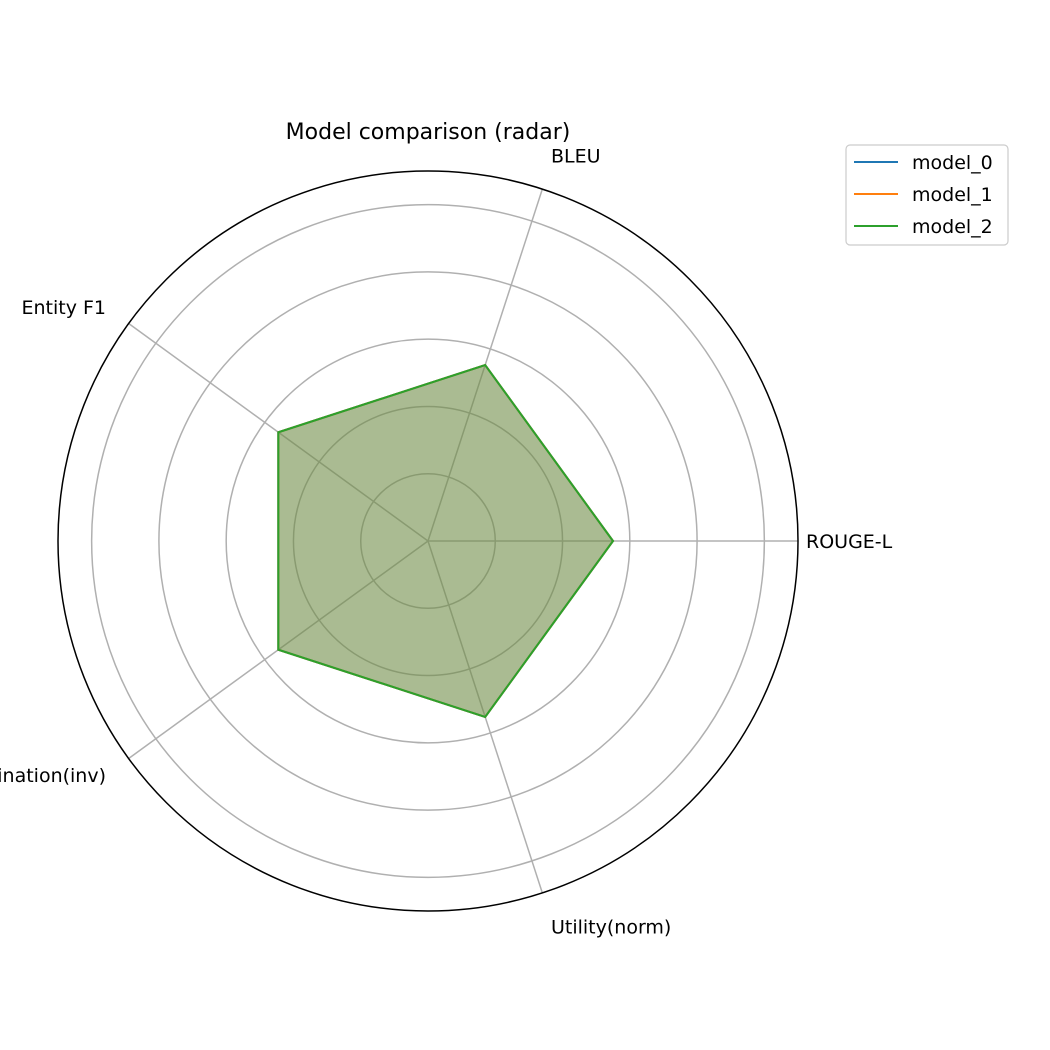 The width and height of the screenshot is (1050, 1050). I want to click on axis-label-utility-norm: Utility(norm), so click(611, 928).